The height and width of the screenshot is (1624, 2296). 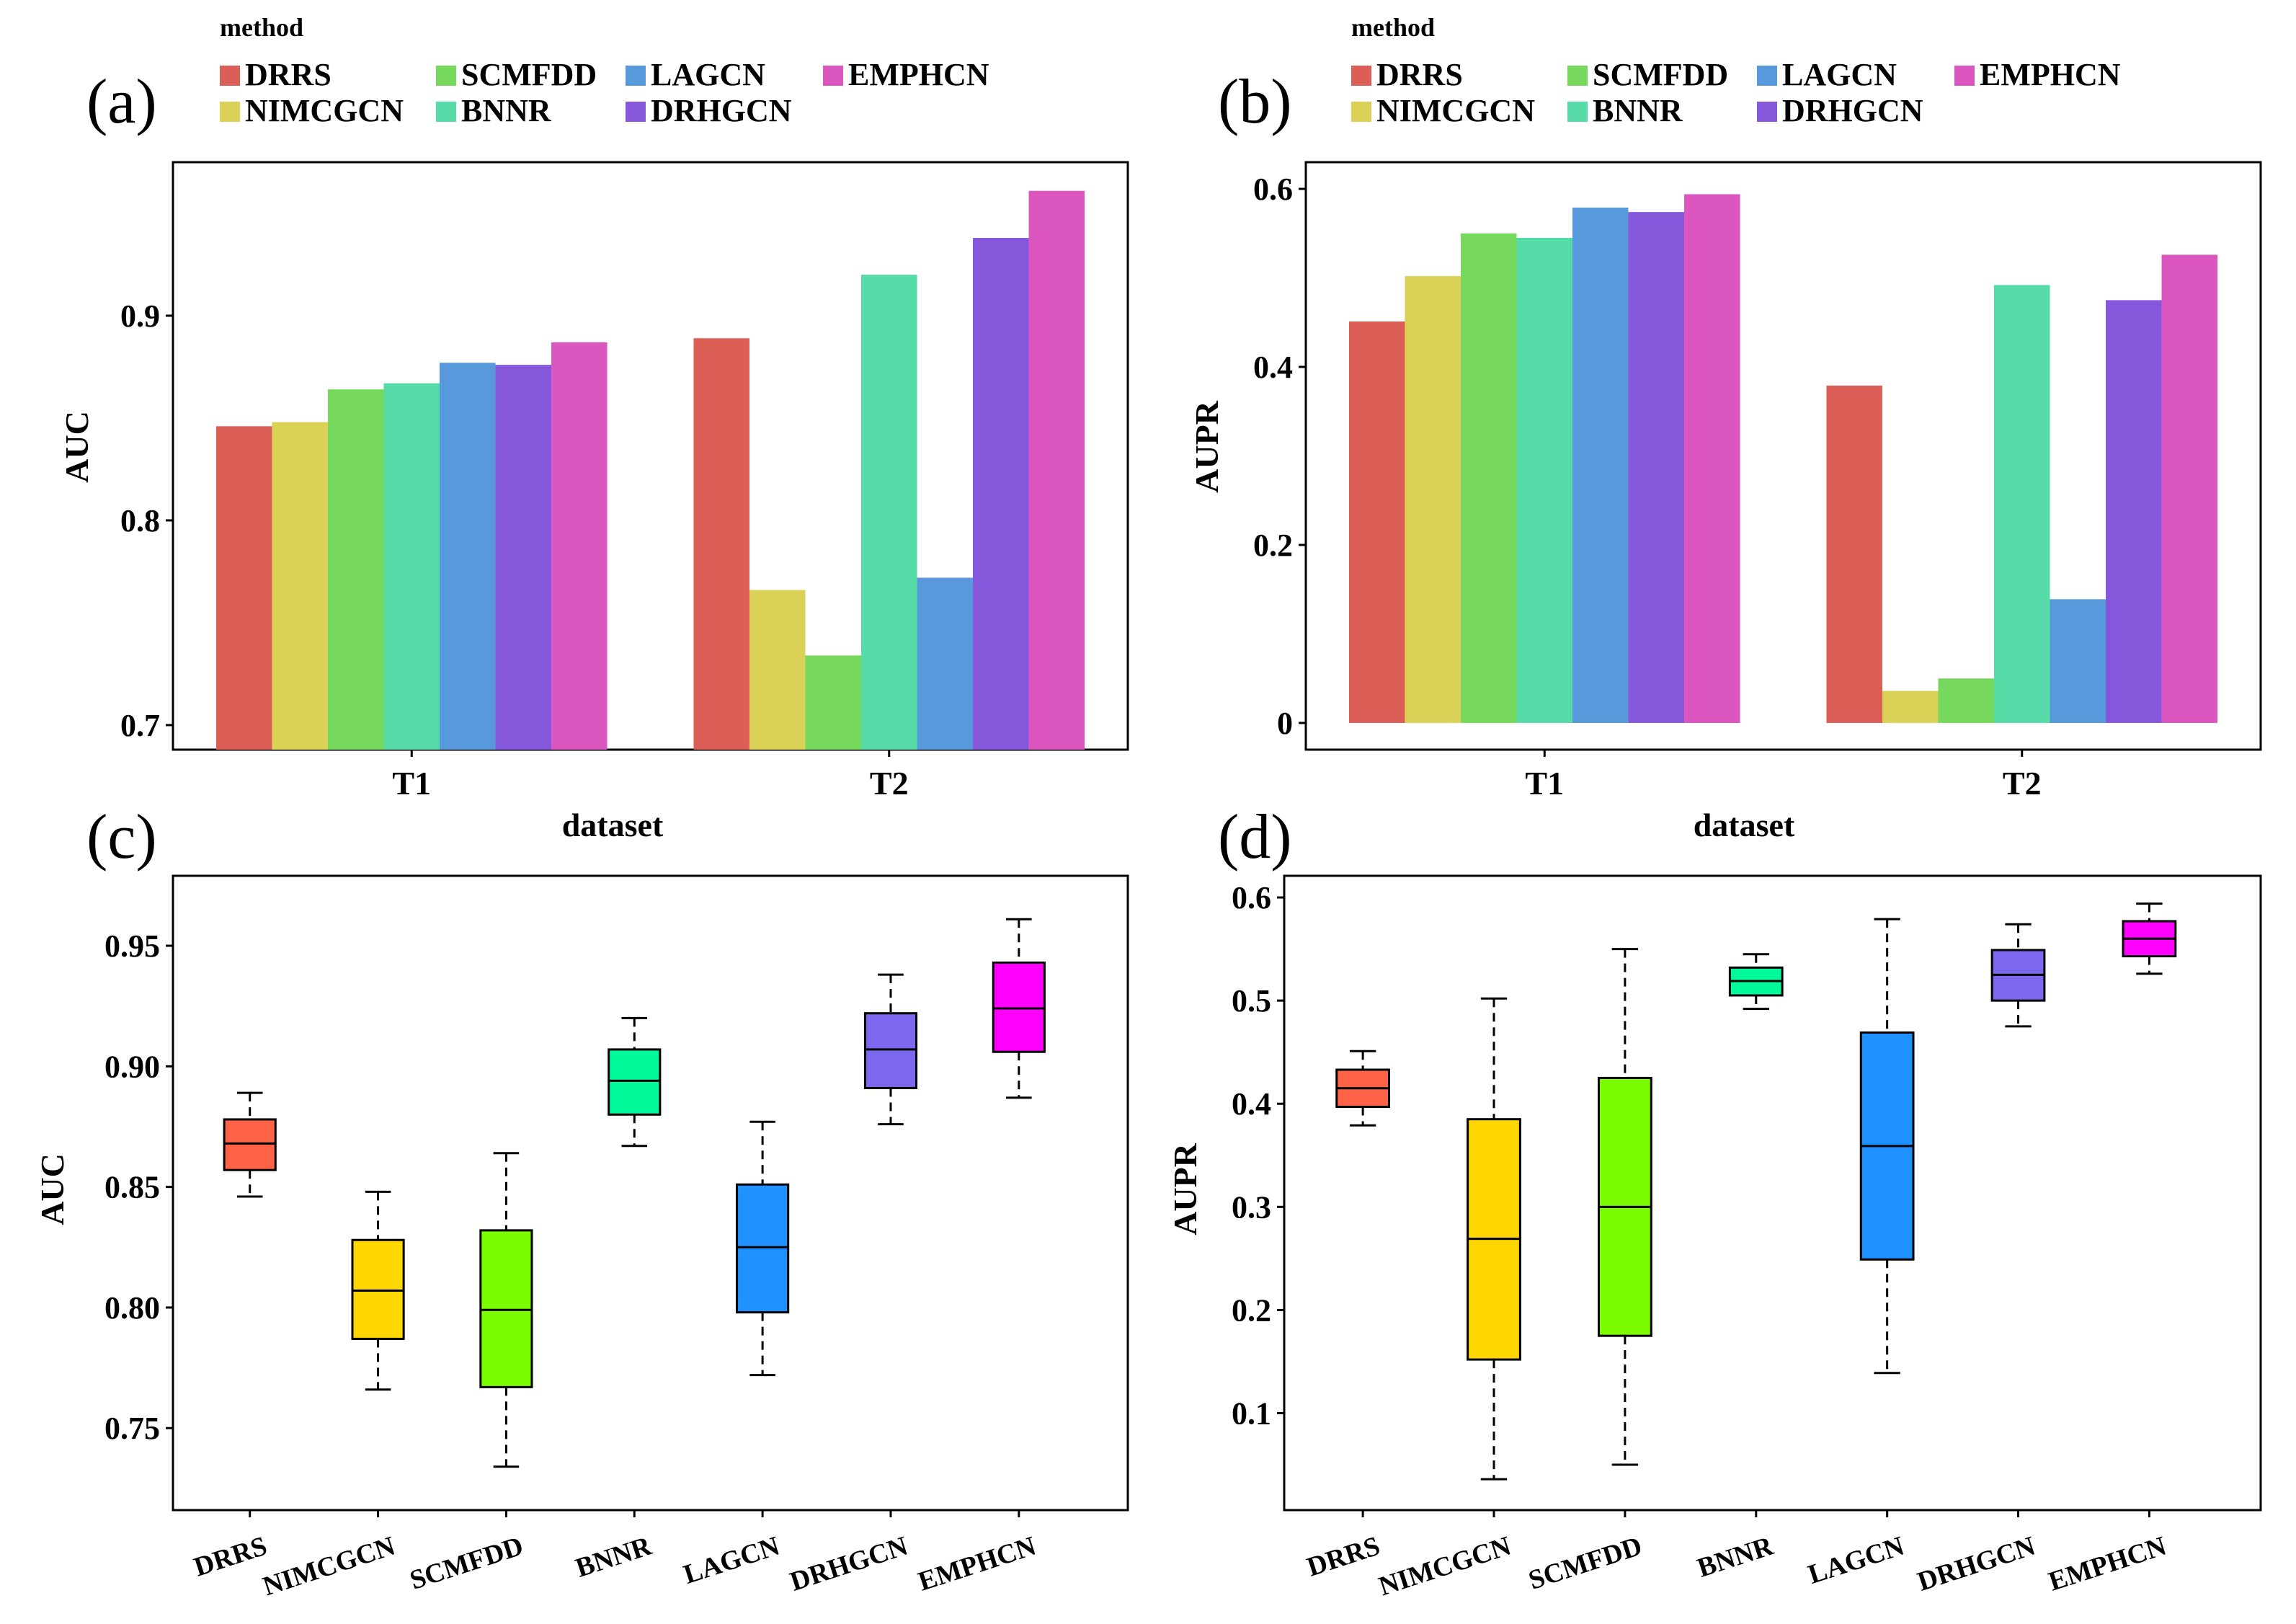 I want to click on y-tick-label-c: 0.95, so click(x=132, y=946).